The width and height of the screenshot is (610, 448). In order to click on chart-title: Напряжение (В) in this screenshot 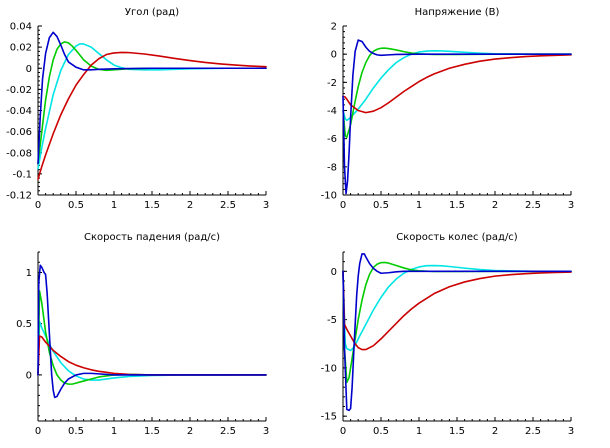, I will do `click(457, 12)`.